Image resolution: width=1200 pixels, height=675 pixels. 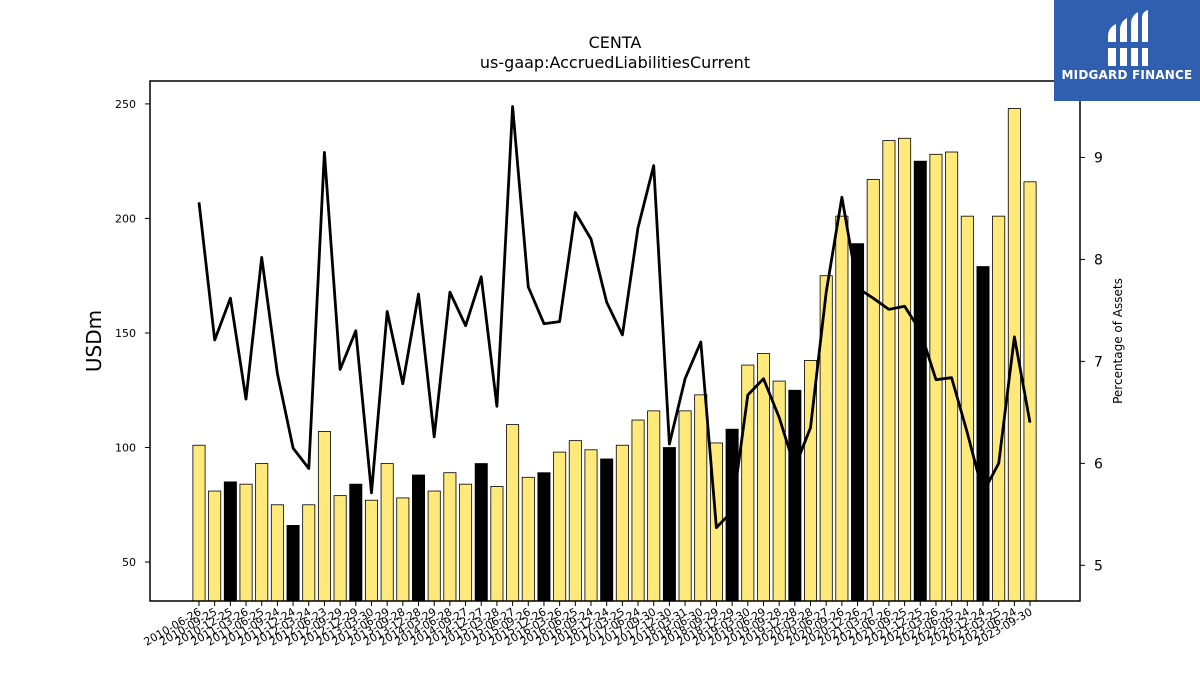 What do you see at coordinates (125, 333) in the screenshot?
I see `y-tick-label: 150` at bounding box center [125, 333].